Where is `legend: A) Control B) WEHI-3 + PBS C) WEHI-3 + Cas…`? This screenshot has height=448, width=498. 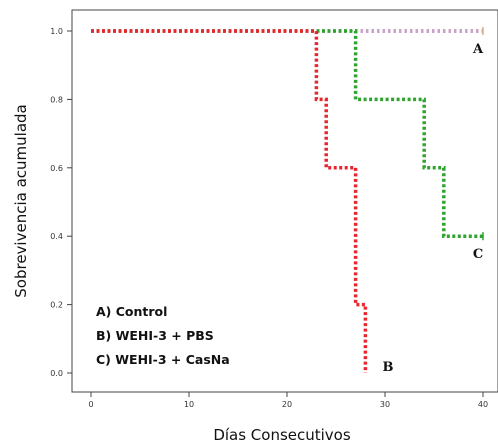
legend: A) Control B) WEHI-3 + PBS C) WEHI-3 + Cas… is located at coordinates (163, 335).